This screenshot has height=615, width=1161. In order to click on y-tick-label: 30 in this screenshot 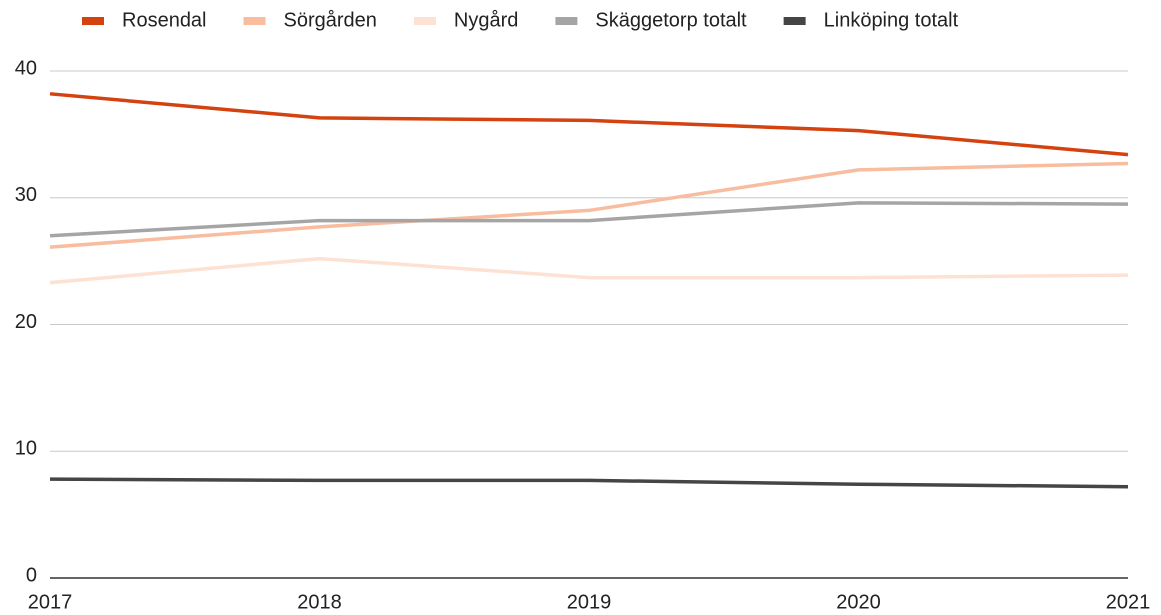, I will do `click(26, 195)`.